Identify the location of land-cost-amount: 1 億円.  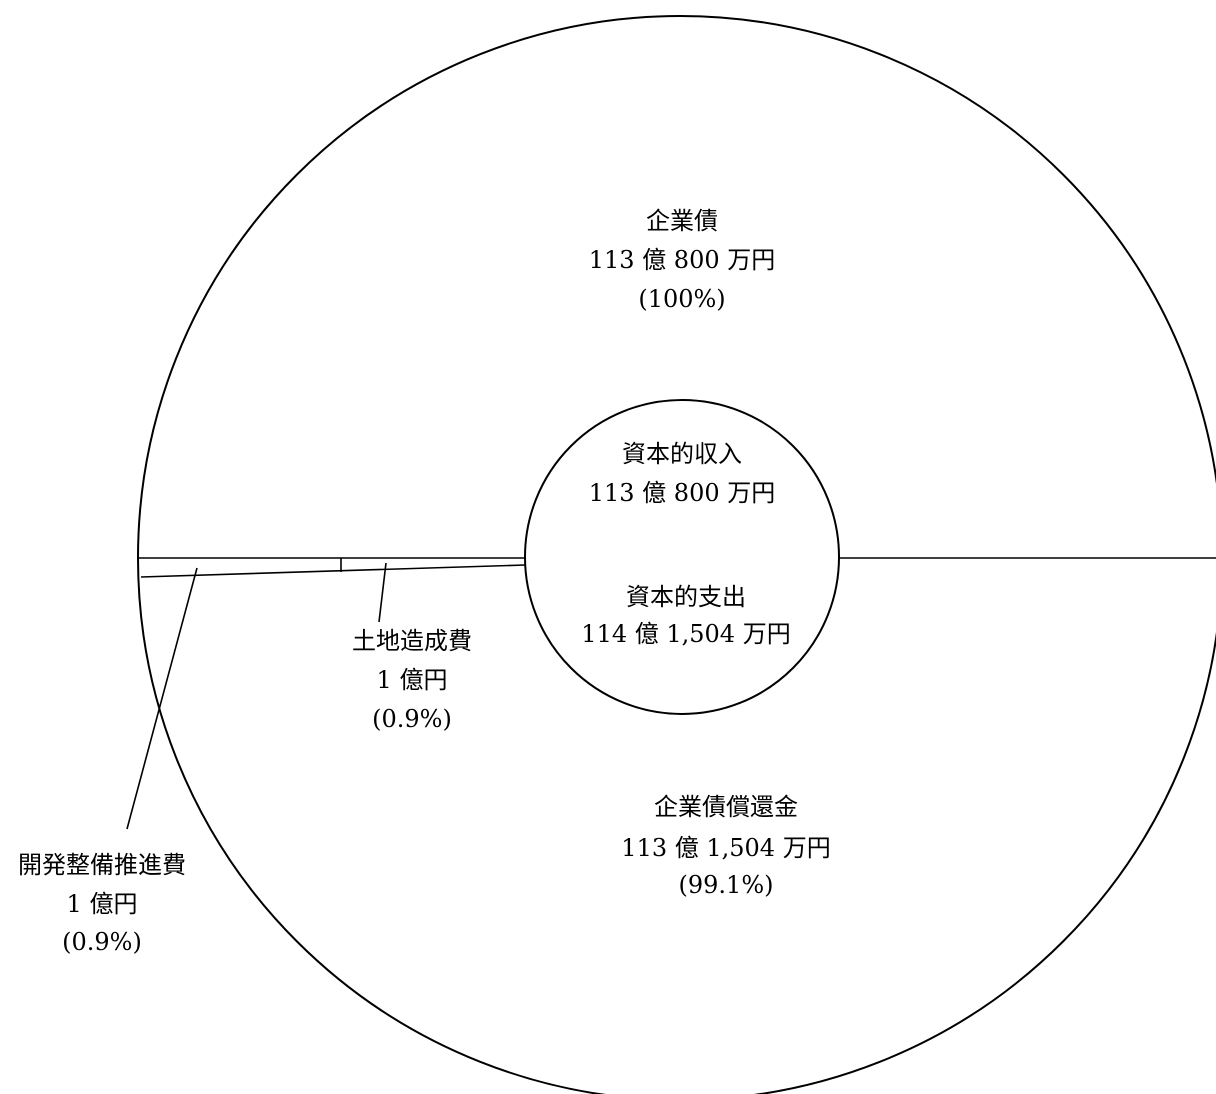
(412, 680).